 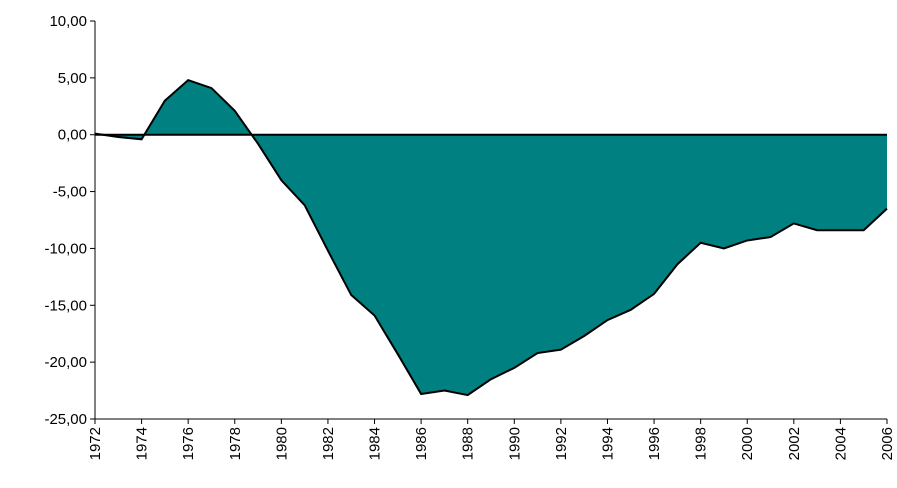 I want to click on y-tick-label: -10,00, so click(x=65, y=248).